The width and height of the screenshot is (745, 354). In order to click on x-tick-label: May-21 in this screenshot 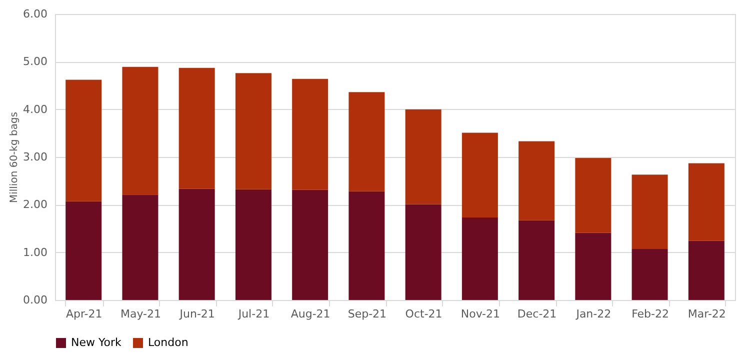, I will do `click(140, 314)`.